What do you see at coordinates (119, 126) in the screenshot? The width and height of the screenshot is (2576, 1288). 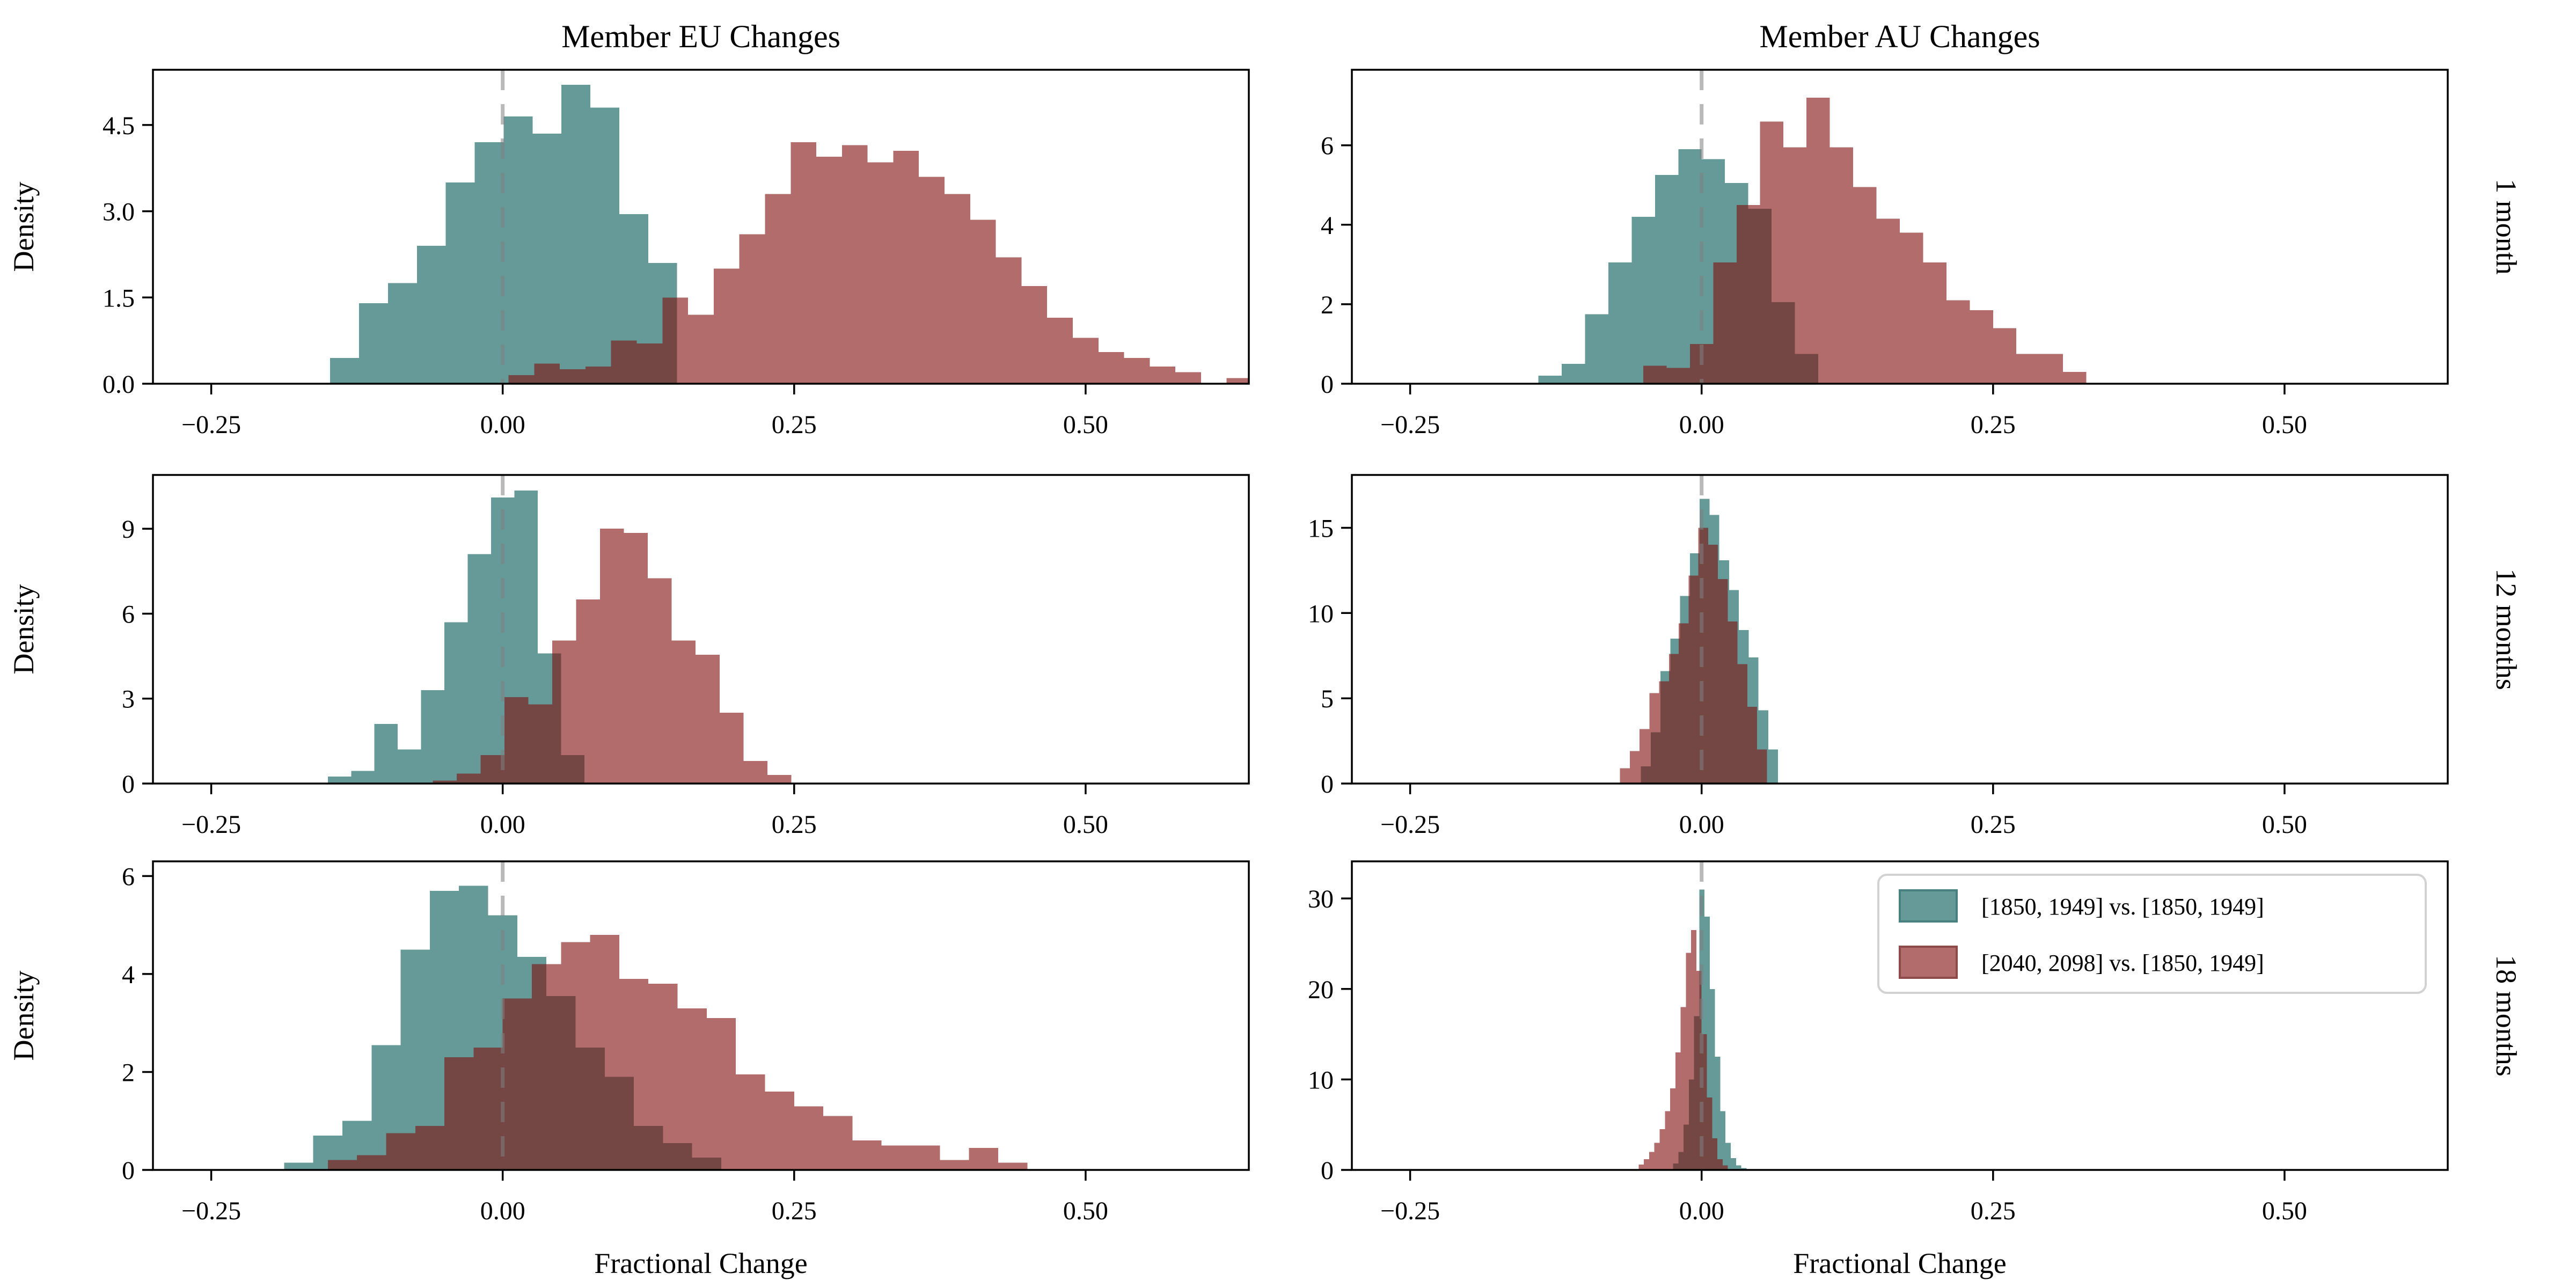 I see `y-tick-label: 4.5` at bounding box center [119, 126].